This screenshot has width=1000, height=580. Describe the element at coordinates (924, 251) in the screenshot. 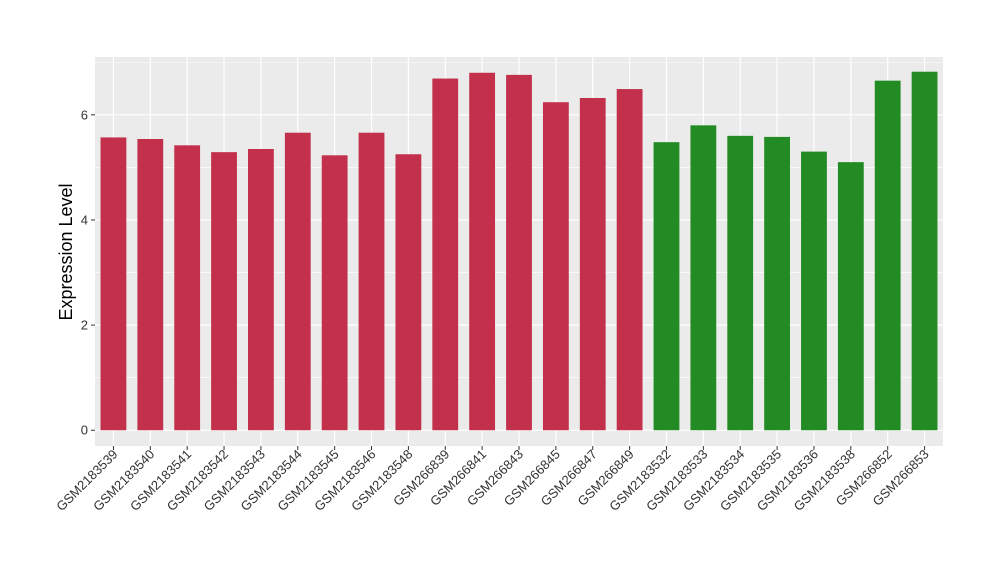

I see `bar-GSM266853` at that location.